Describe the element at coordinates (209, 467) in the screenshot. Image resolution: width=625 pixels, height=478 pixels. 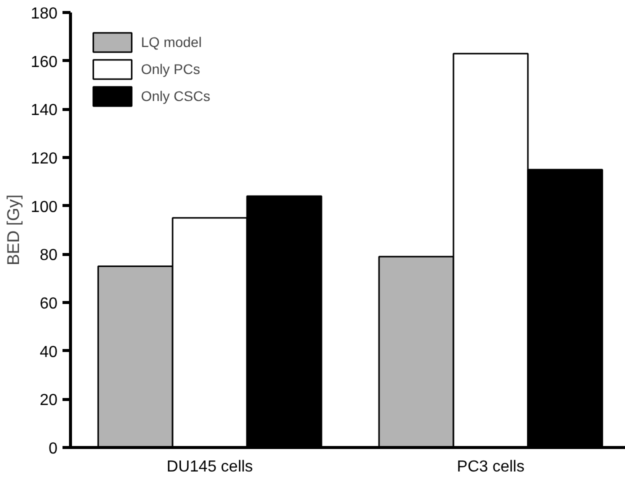
I see `x-tick-label: DU145 cells` at that location.